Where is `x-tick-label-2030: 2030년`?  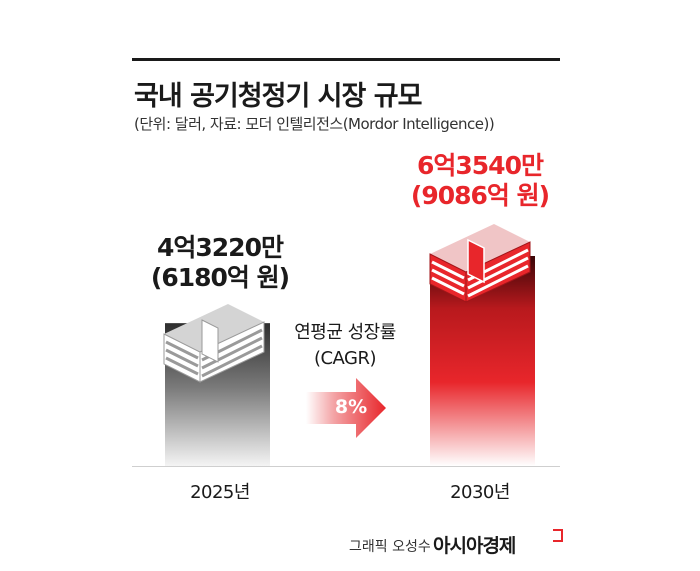 x-tick-label-2030: 2030년 is located at coordinates (480, 492).